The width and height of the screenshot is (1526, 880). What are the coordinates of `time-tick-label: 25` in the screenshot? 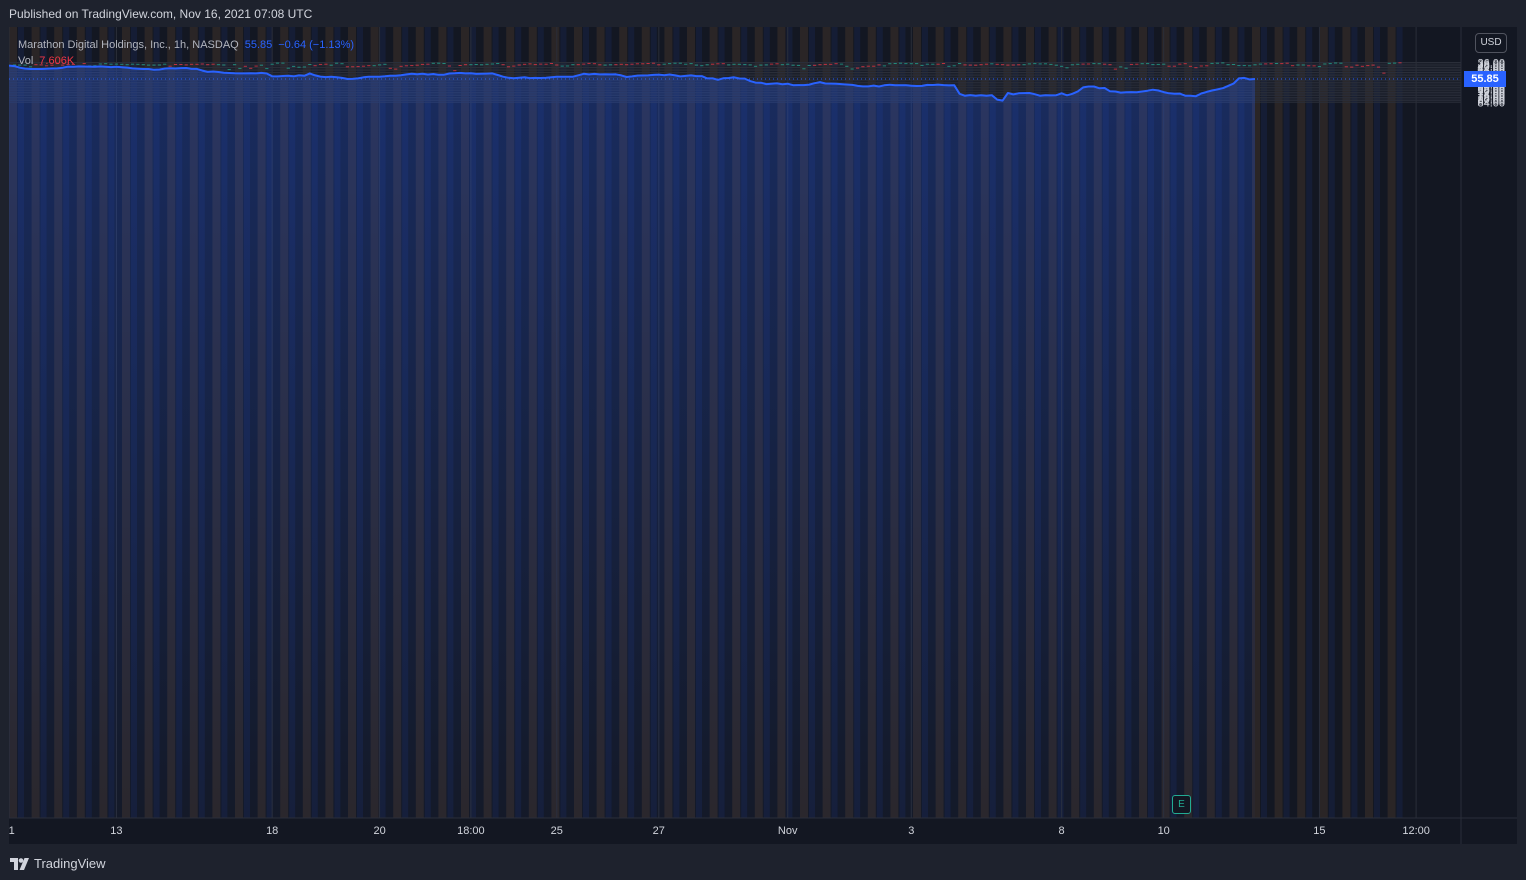 It's located at (557, 831).